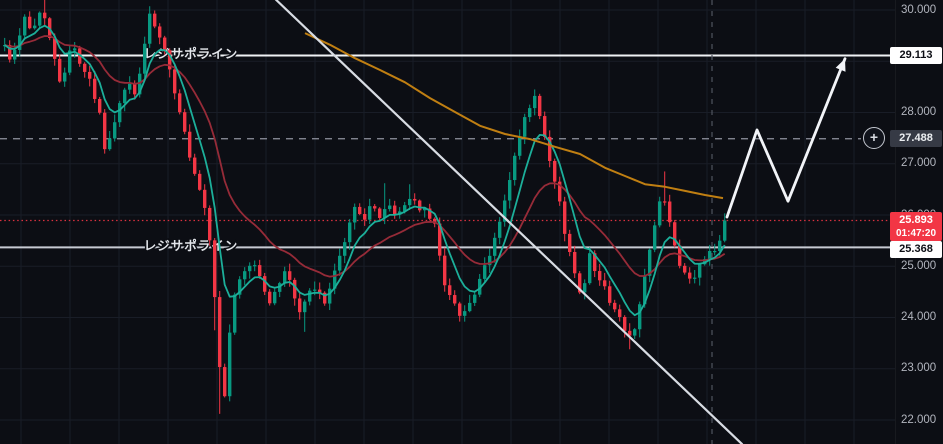 Image resolution: width=943 pixels, height=444 pixels. Describe the element at coordinates (190, 245) in the screenshot. I see `resistance-support-label-lower: レジサポライン` at that location.